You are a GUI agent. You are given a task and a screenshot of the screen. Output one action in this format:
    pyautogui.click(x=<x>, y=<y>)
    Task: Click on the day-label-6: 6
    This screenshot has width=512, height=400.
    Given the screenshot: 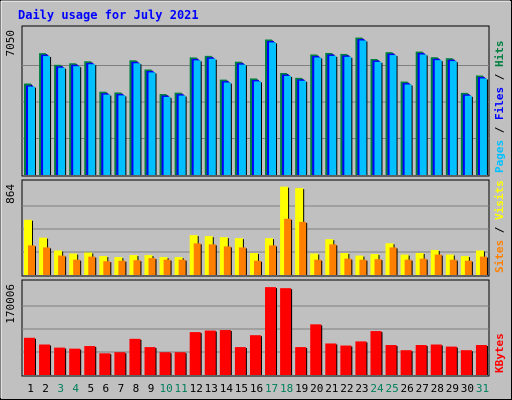 What is the action you would take?
    pyautogui.click(x=106, y=388)
    